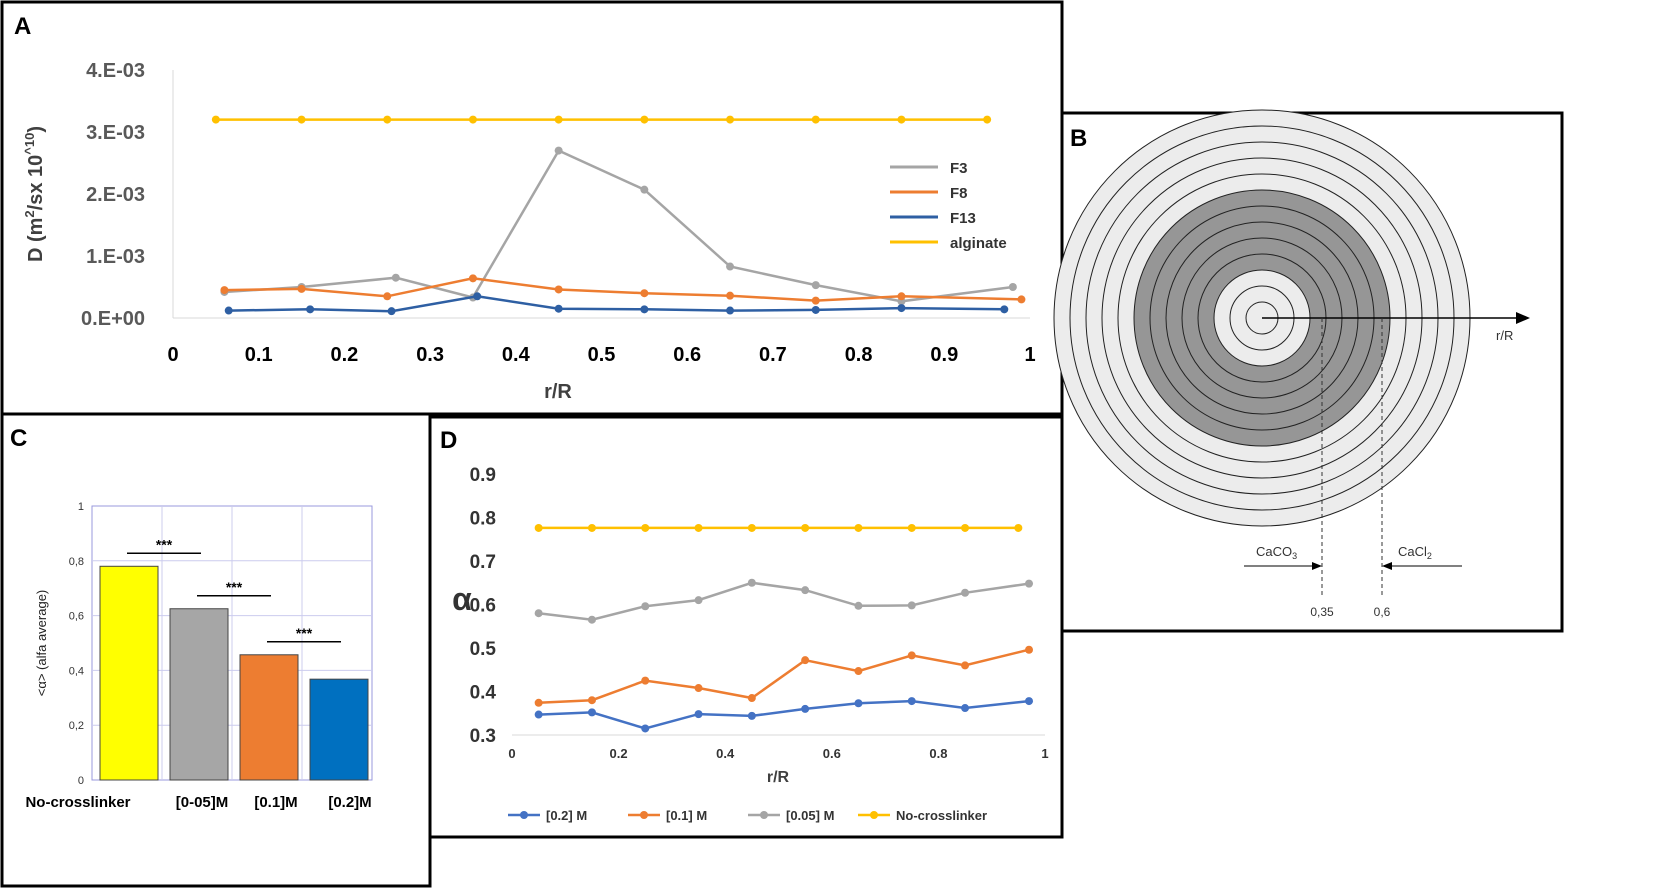 The width and height of the screenshot is (1655, 892). Describe the element at coordinates (1029, 355) in the screenshot. I see `panel-a-x-tick-label: 1` at that location.